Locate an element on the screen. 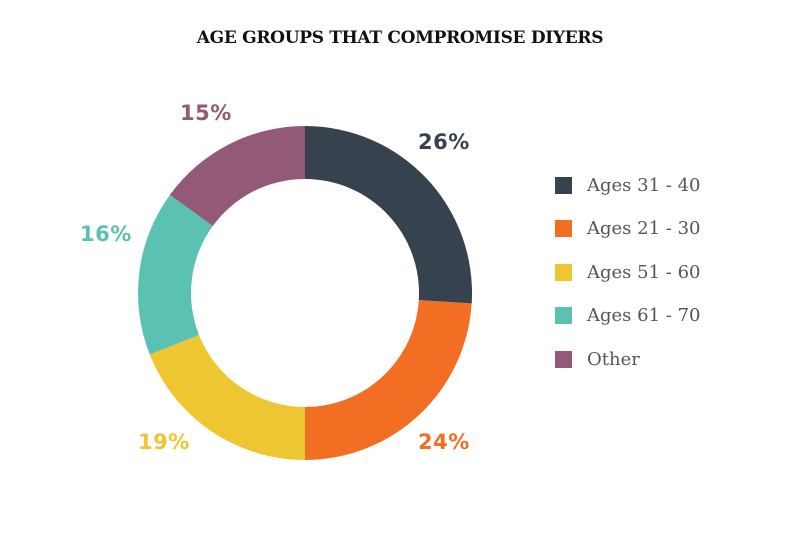 This screenshot has height=538, width=800. legend-item-ages-31-40: Ages 31 - 40 is located at coordinates (627, 185).